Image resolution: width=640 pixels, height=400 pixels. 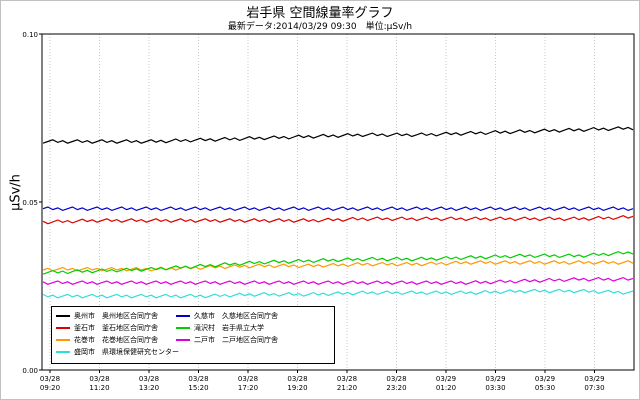 I want to click on legend-label: 盛岡市 県環境保健研究センター, so click(x=126, y=352).